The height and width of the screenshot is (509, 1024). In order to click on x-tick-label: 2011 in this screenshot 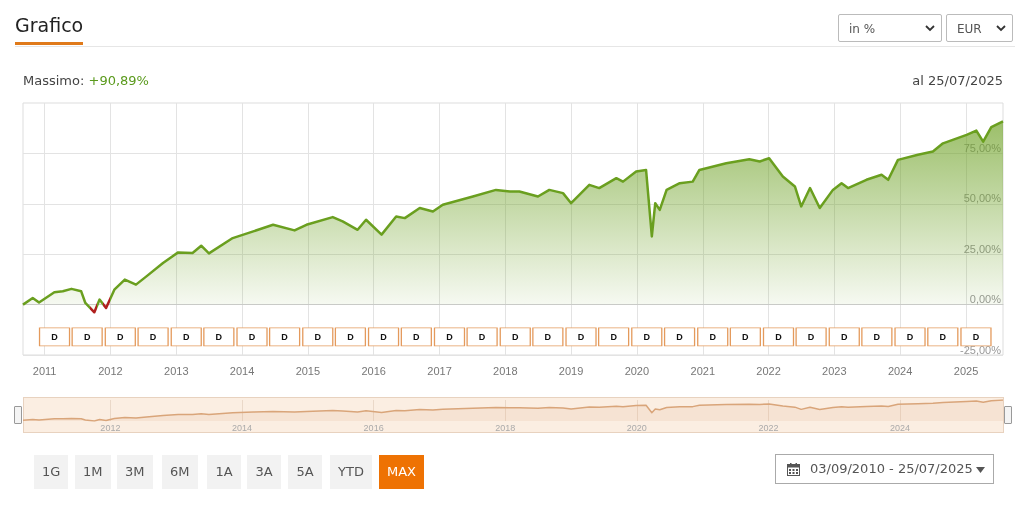, I will do `click(44, 370)`.